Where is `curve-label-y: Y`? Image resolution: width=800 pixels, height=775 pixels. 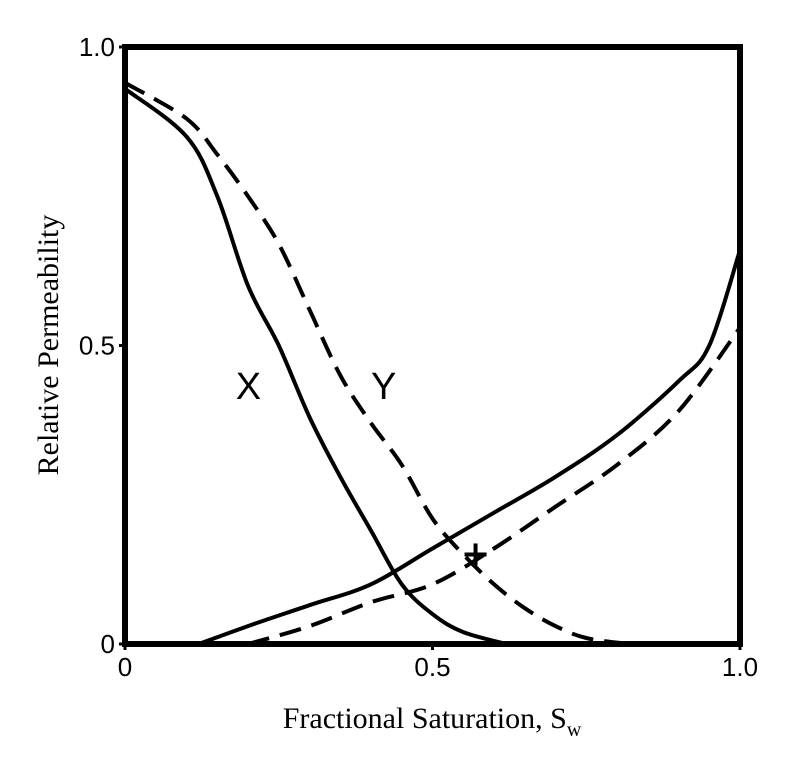 curve-label-y: Y is located at coordinates (383, 387).